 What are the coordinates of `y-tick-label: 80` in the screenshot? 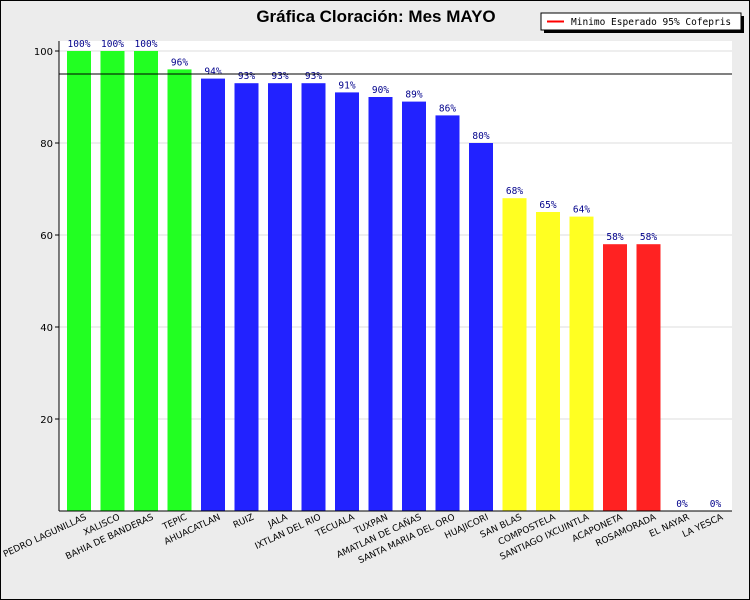 It's located at (46, 144).